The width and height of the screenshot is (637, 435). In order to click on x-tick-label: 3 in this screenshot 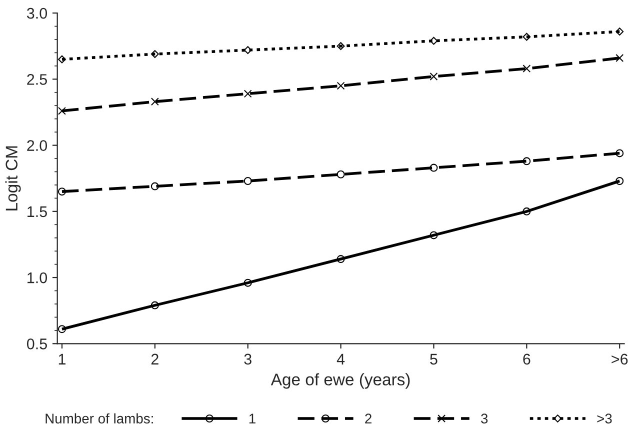, I will do `click(248, 359)`.